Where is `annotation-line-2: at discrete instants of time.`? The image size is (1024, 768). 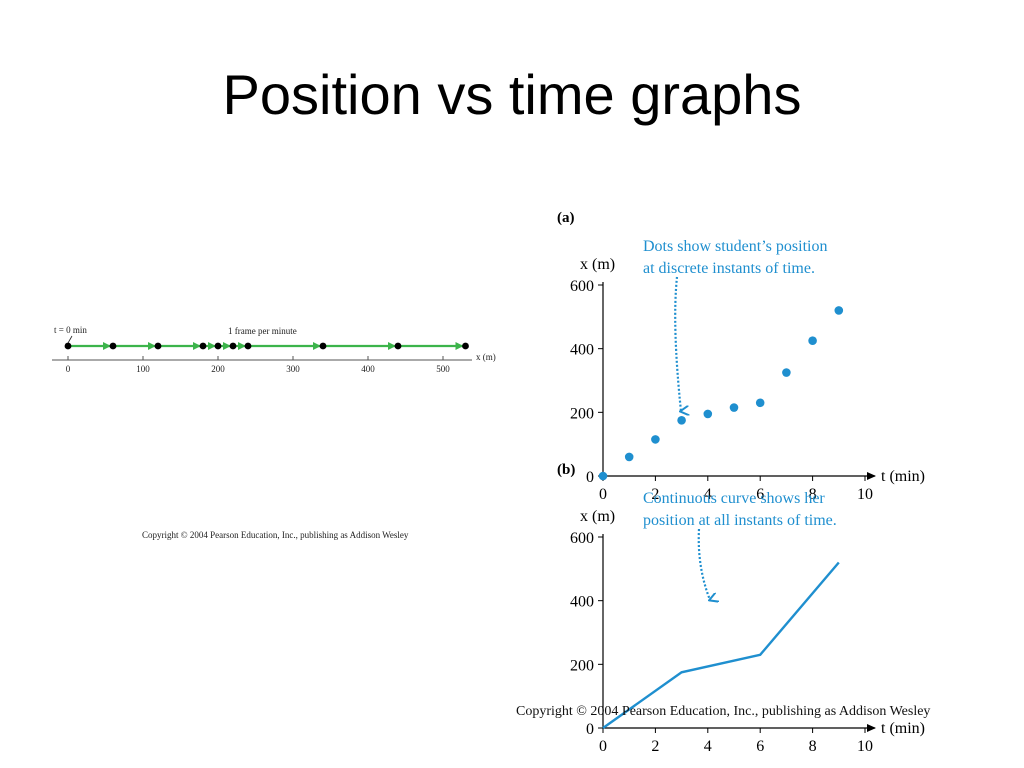 annotation-line-2: at discrete instants of time. is located at coordinates (729, 268).